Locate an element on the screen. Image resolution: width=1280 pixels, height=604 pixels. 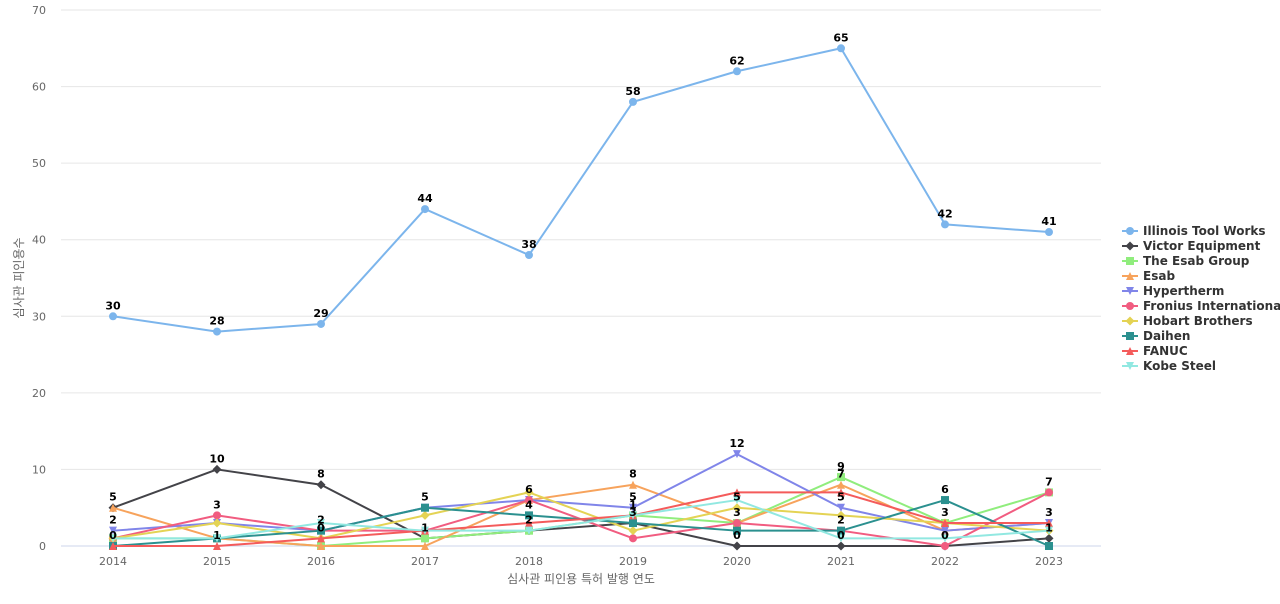
data-label: 42 is located at coordinates (944, 213).